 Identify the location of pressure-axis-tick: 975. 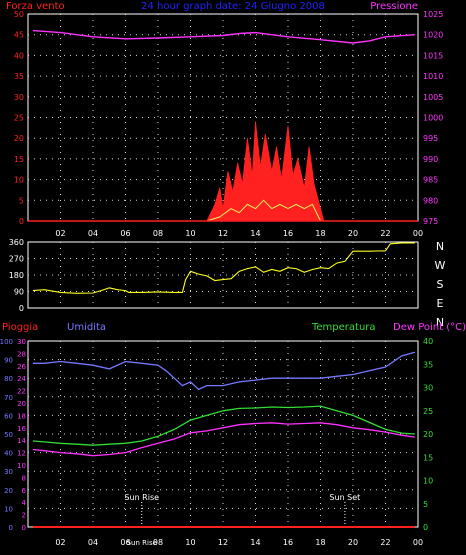
(430, 221).